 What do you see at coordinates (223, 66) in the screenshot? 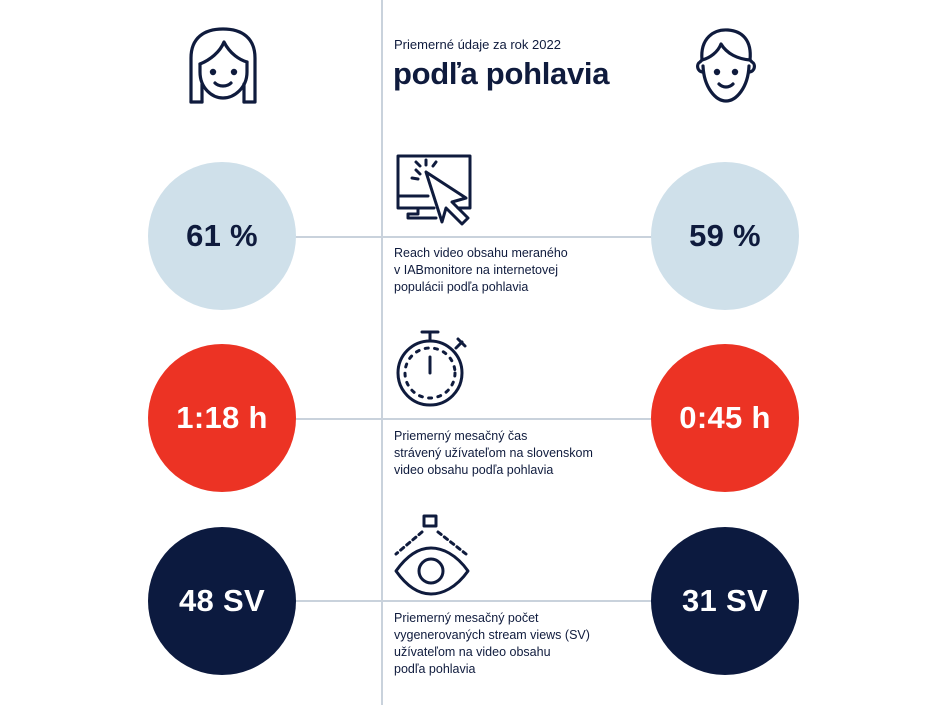
I see `female-face-icon` at bounding box center [223, 66].